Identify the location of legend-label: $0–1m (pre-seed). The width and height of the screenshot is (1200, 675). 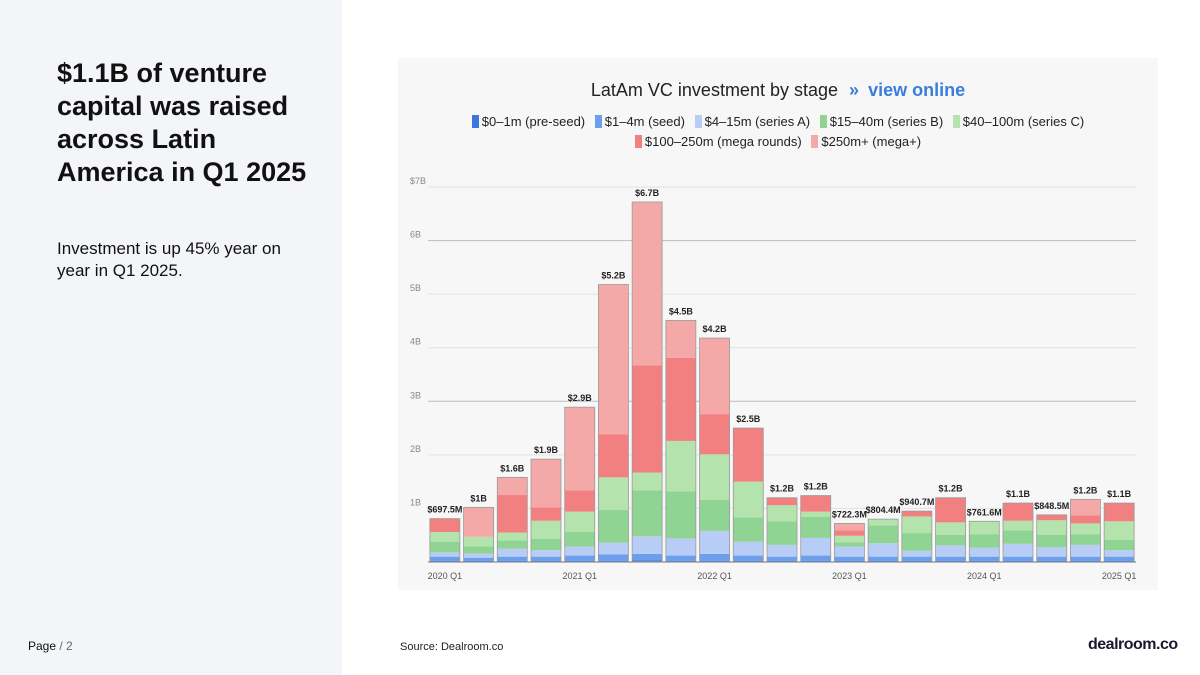
(533, 121).